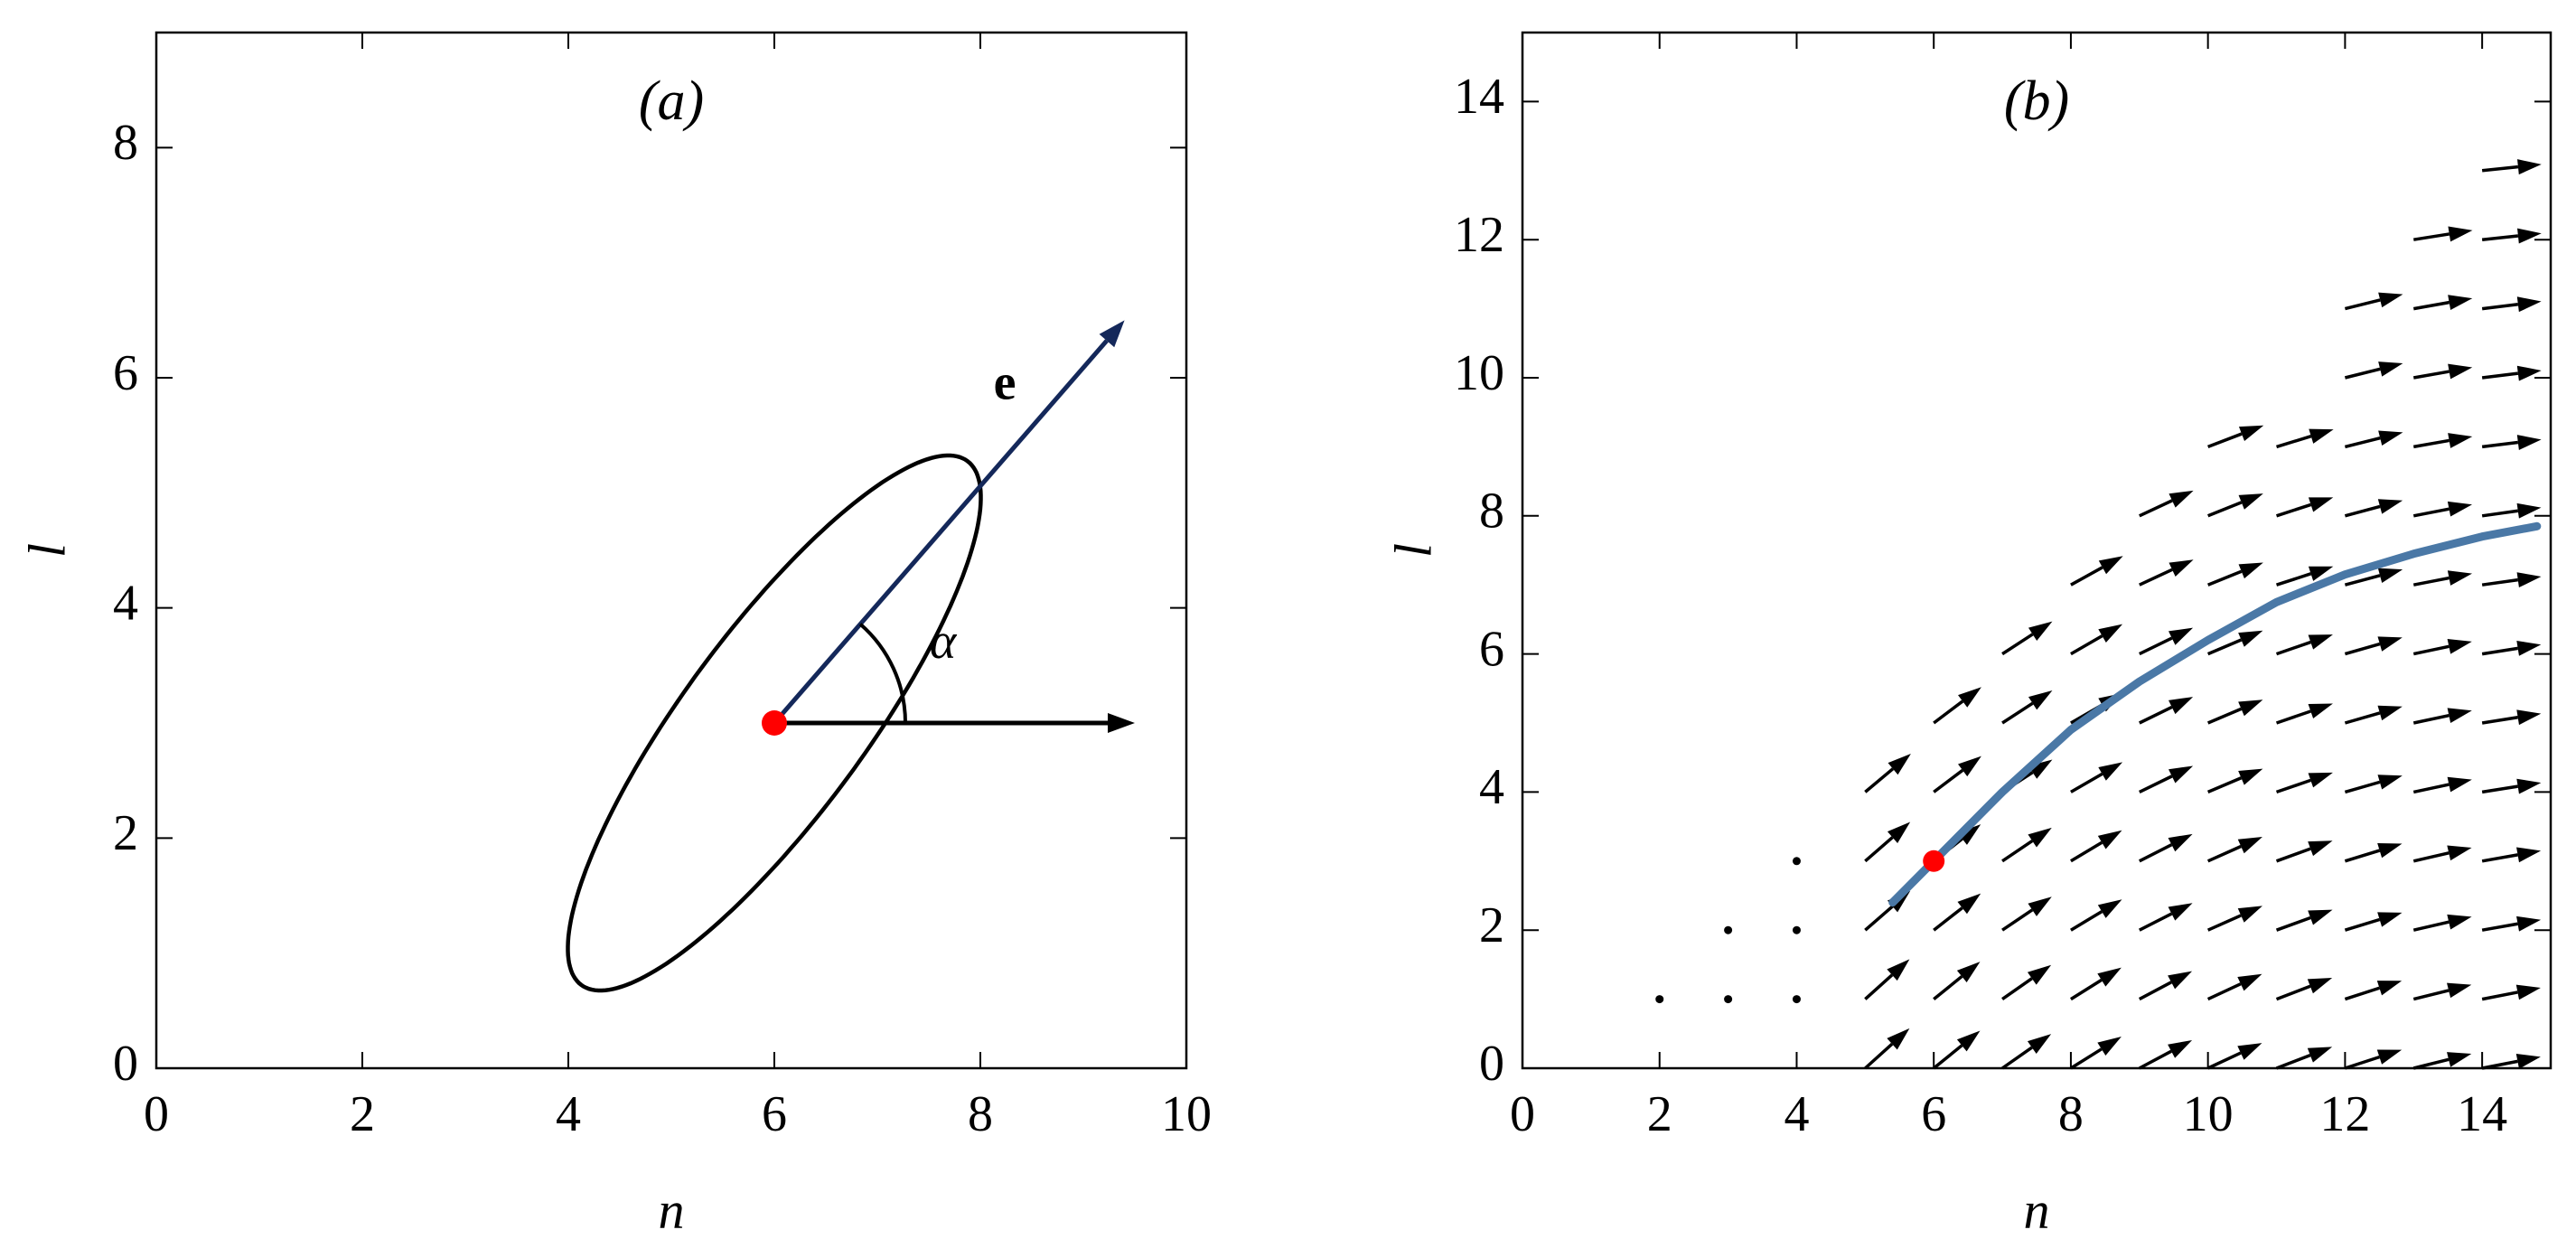  What do you see at coordinates (672, 1209) in the screenshot?
I see `x-axis-label: n` at bounding box center [672, 1209].